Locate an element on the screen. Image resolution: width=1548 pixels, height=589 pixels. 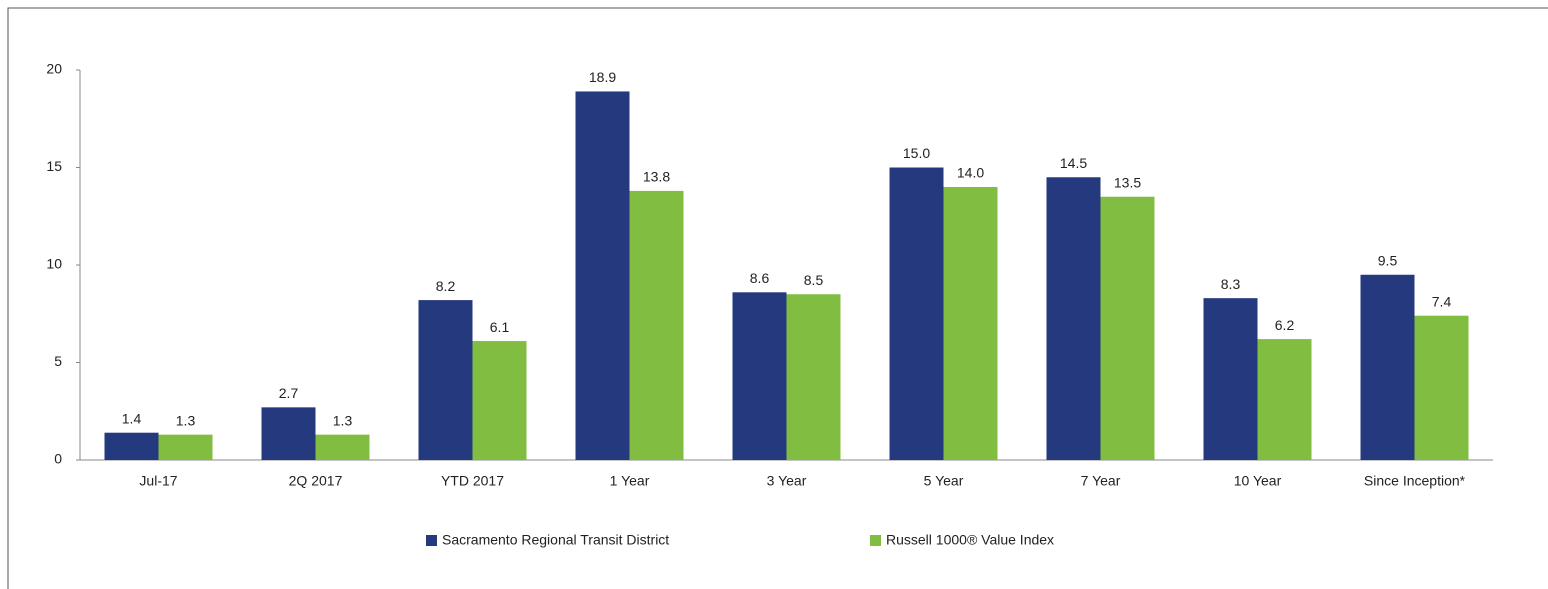
value-label: 9.5 is located at coordinates (1388, 260).